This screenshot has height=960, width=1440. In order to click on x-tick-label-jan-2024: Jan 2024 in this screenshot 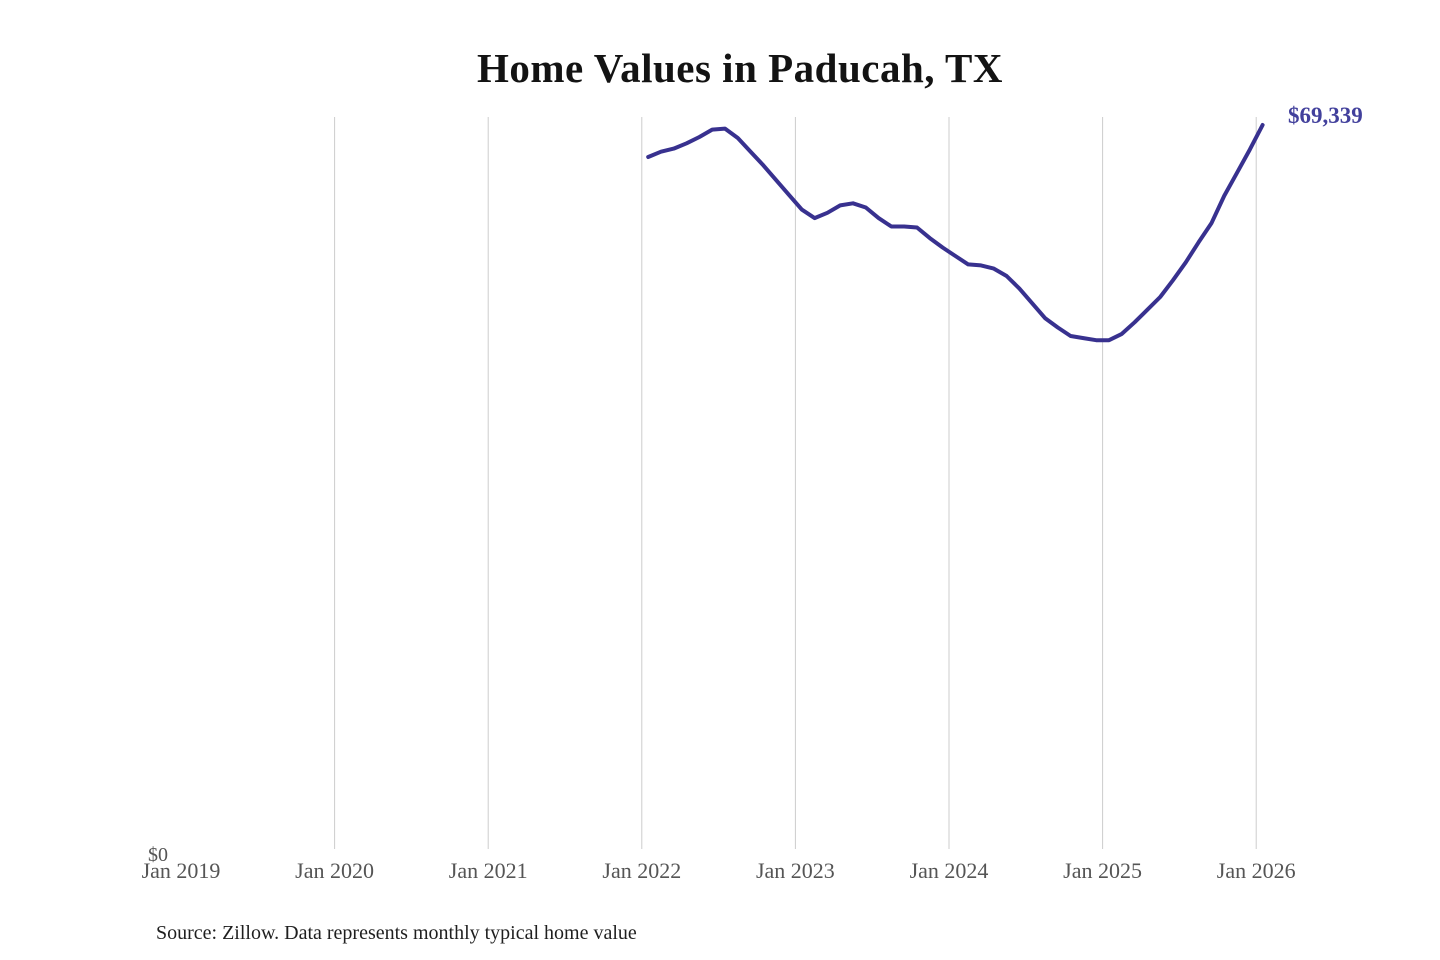, I will do `click(949, 870)`.